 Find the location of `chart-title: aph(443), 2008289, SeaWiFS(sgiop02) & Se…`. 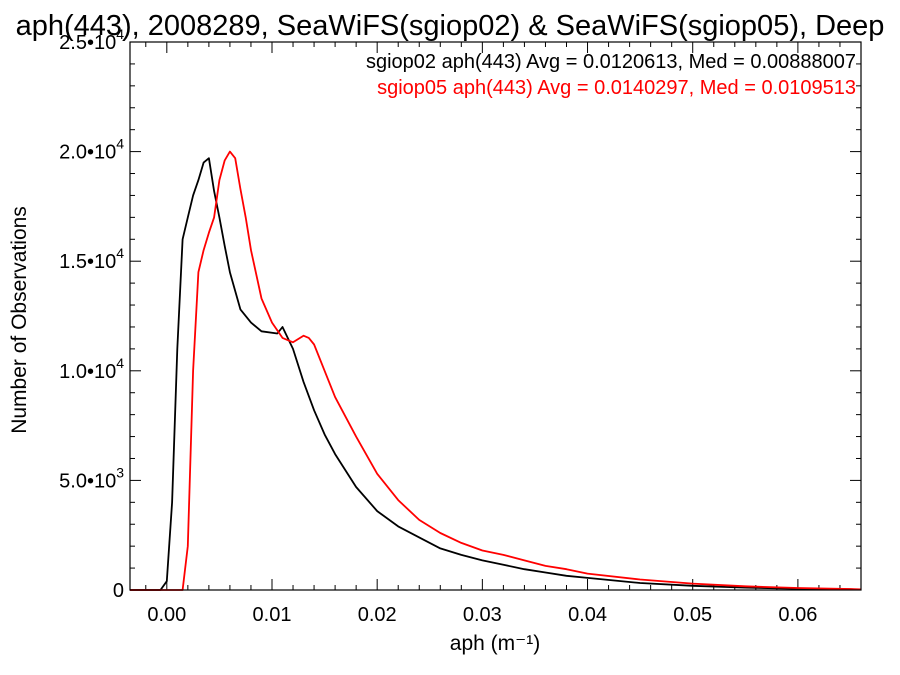

chart-title: aph(443), 2008289, SeaWiFS(sgiop02) & Se… is located at coordinates (450, 26).